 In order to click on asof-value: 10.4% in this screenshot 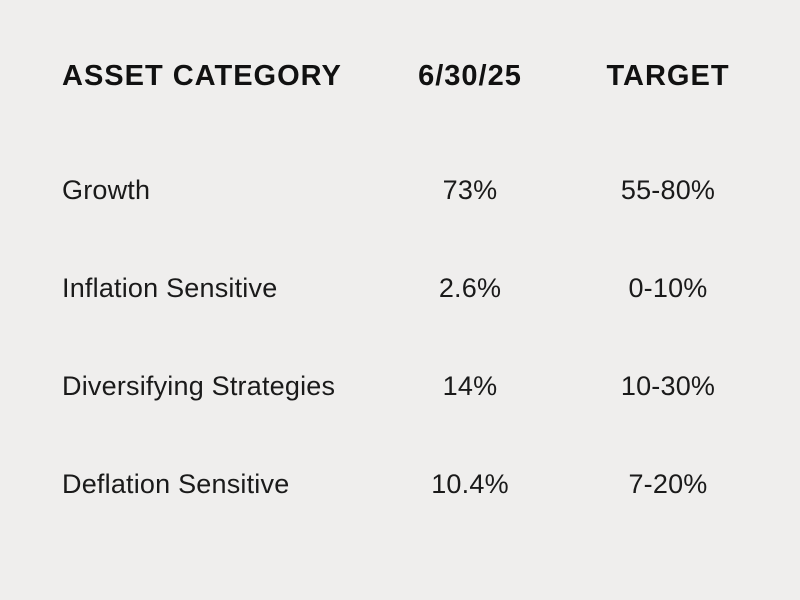, I will do `click(470, 484)`.